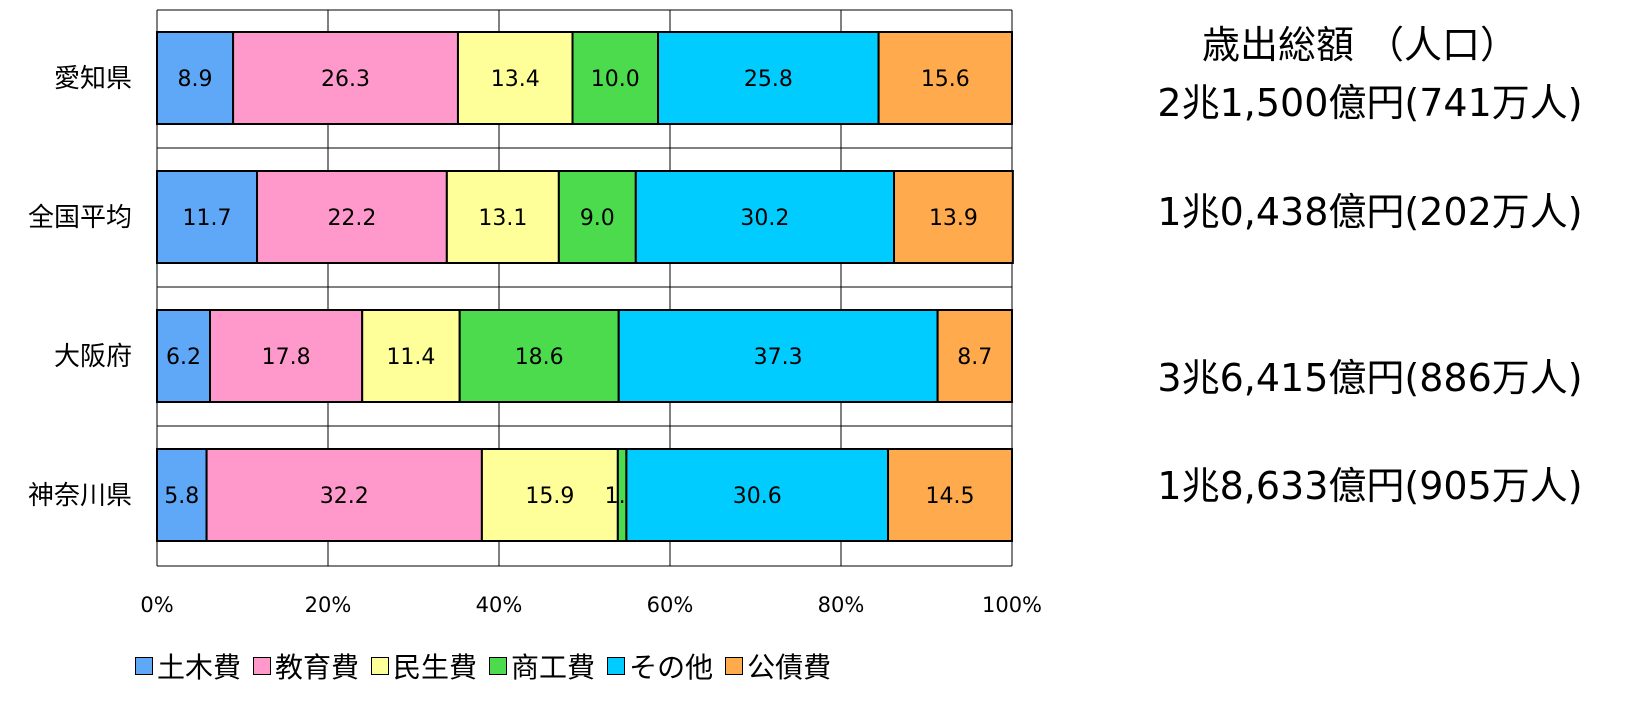  I want to click on total-kanagawa: 1兆8,633億円(905万人), so click(1370, 486).